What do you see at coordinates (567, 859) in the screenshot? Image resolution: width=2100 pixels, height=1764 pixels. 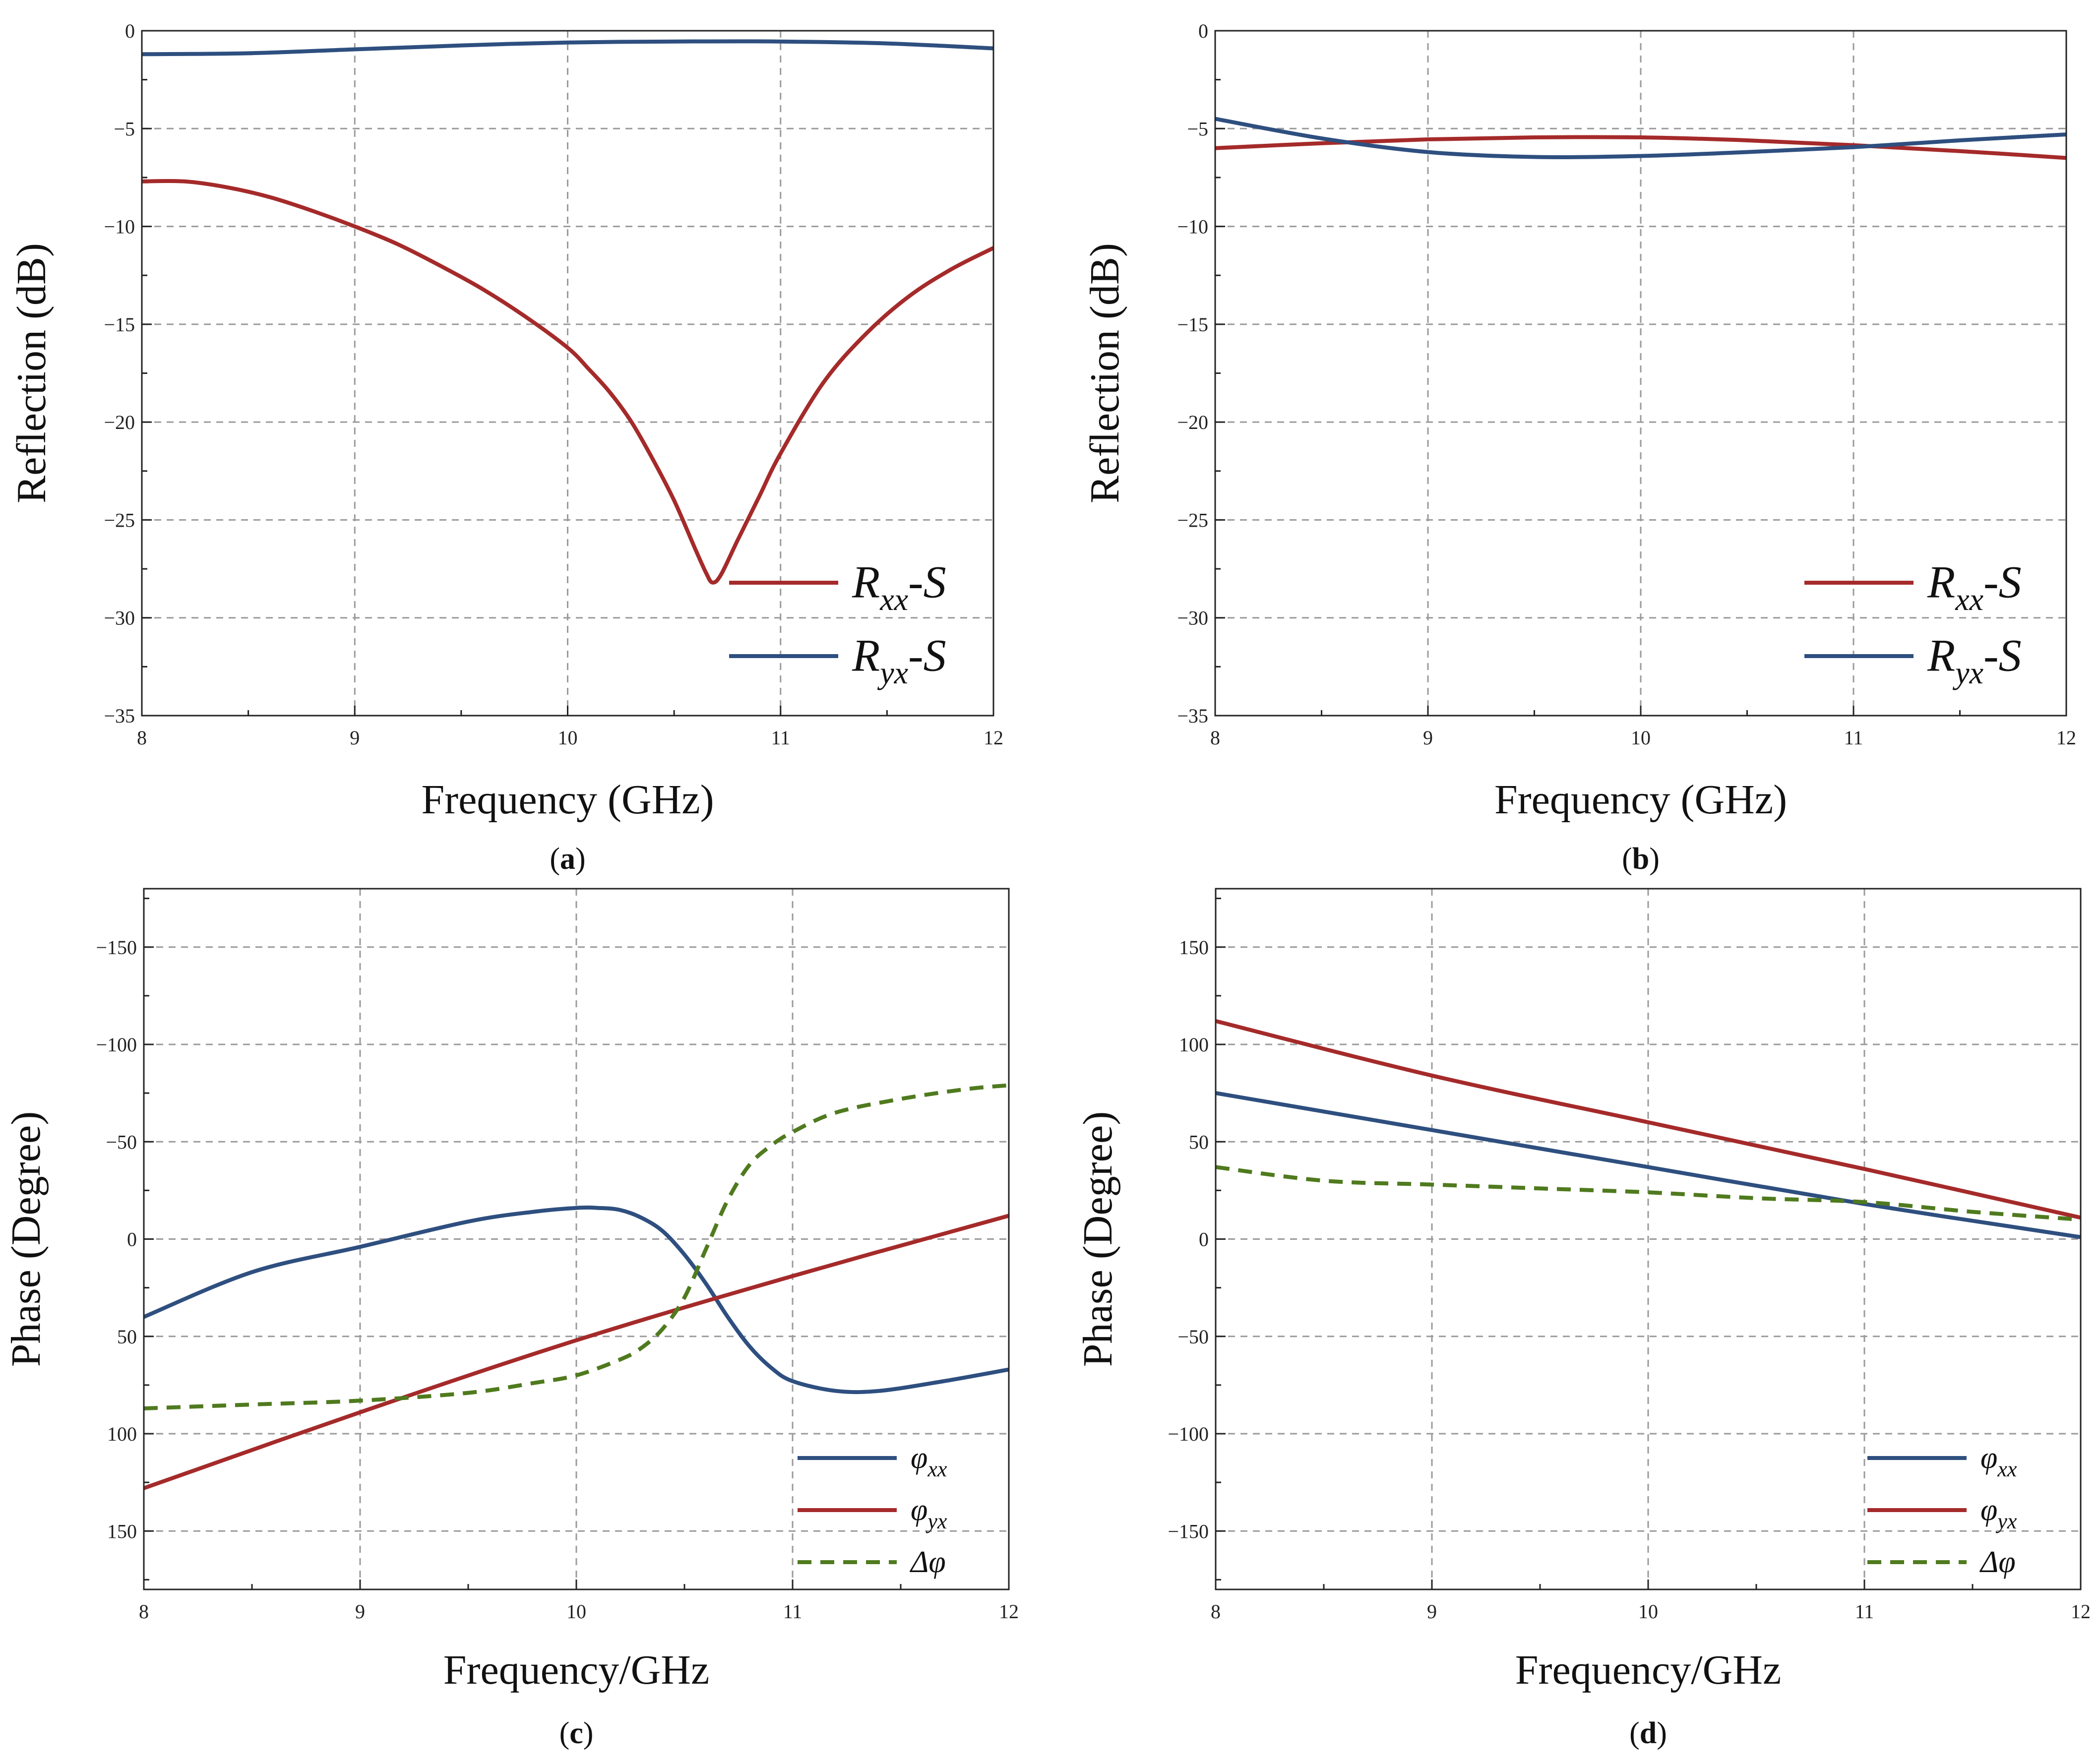 I see `panel-label: (a)` at bounding box center [567, 859].